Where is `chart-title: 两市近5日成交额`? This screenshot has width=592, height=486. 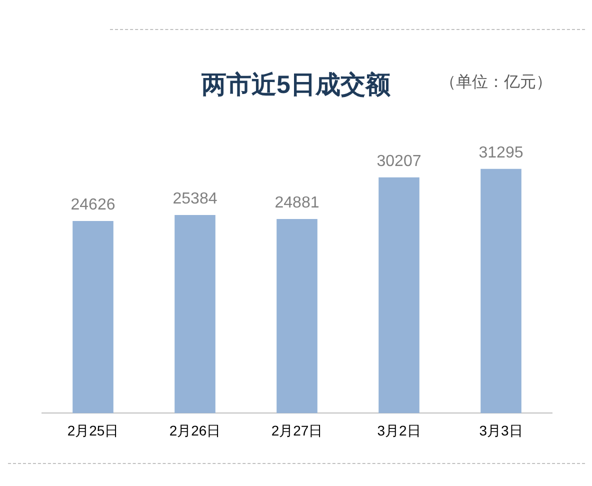 chart-title: 两市近5日成交额 is located at coordinates (296, 85).